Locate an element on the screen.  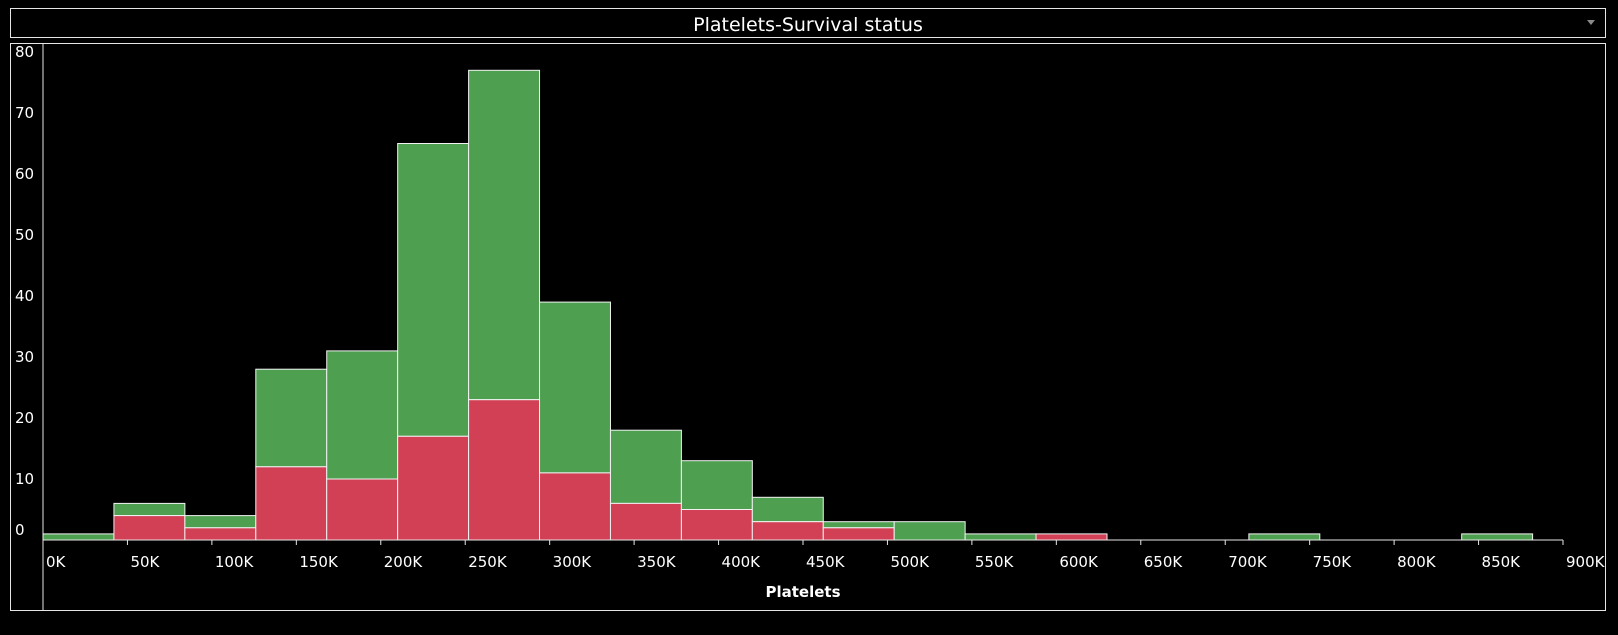
chart-title: Platelets-Survival status is located at coordinates (808, 25).